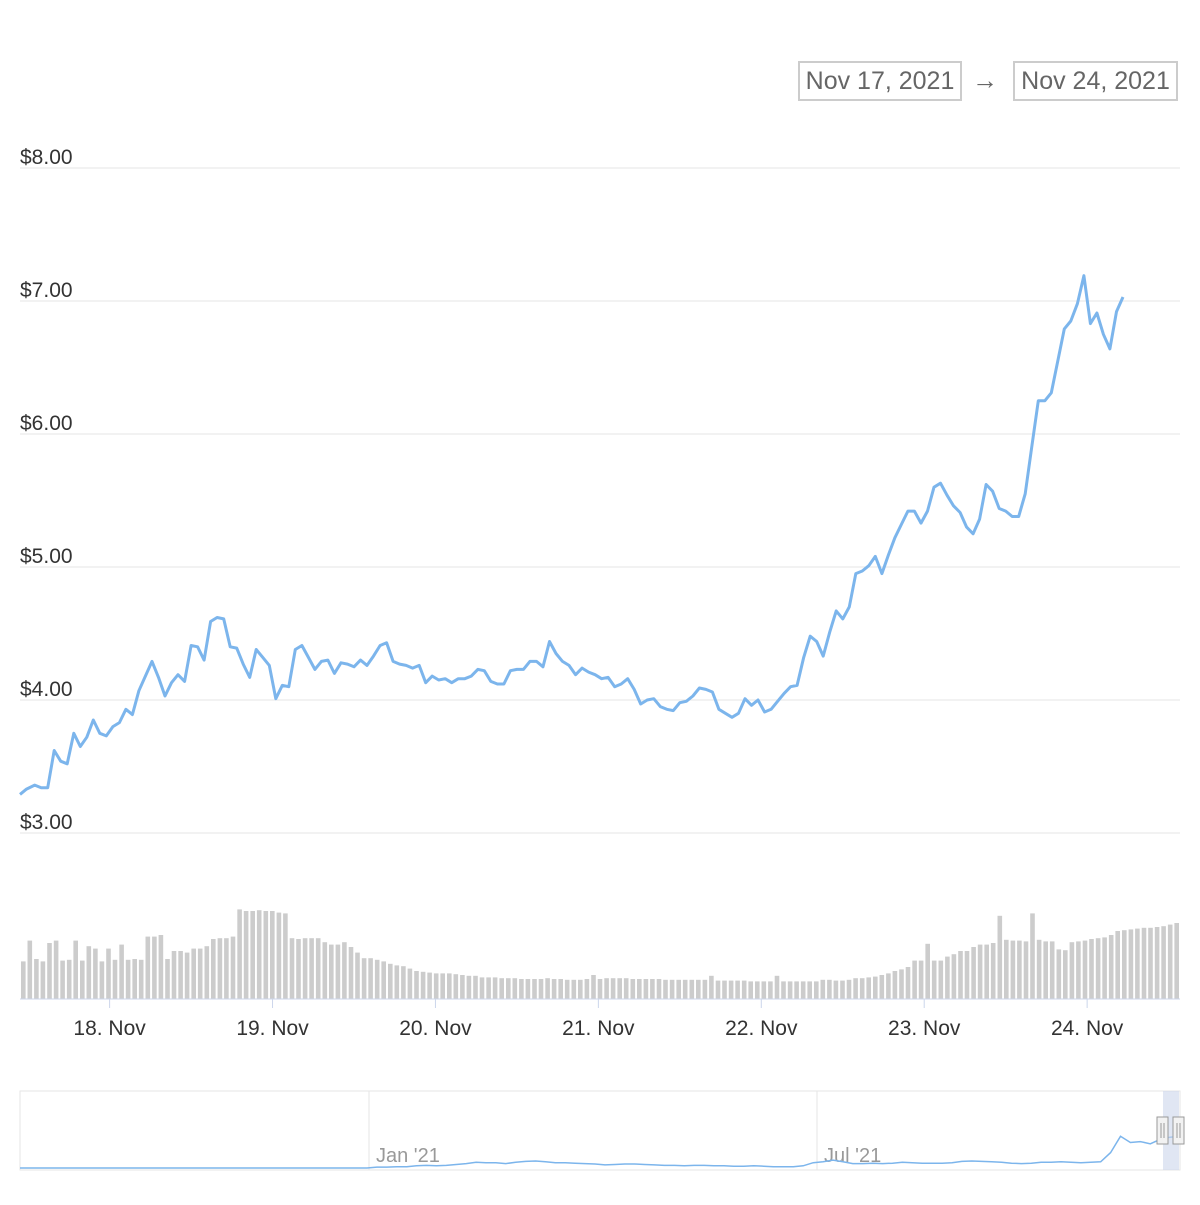 Image resolution: width=1200 pixels, height=1205 pixels. What do you see at coordinates (1178, 1130) in the screenshot?
I see `navigator-handle-right` at bounding box center [1178, 1130].